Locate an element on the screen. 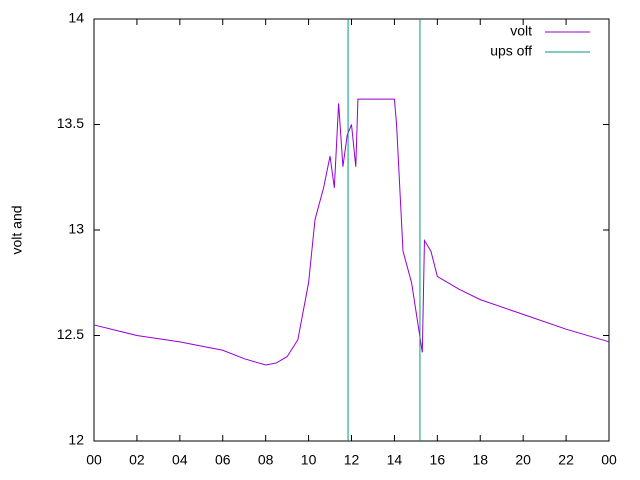 This screenshot has width=640, height=480. y-tick-label: 12.5 is located at coordinates (70, 334).